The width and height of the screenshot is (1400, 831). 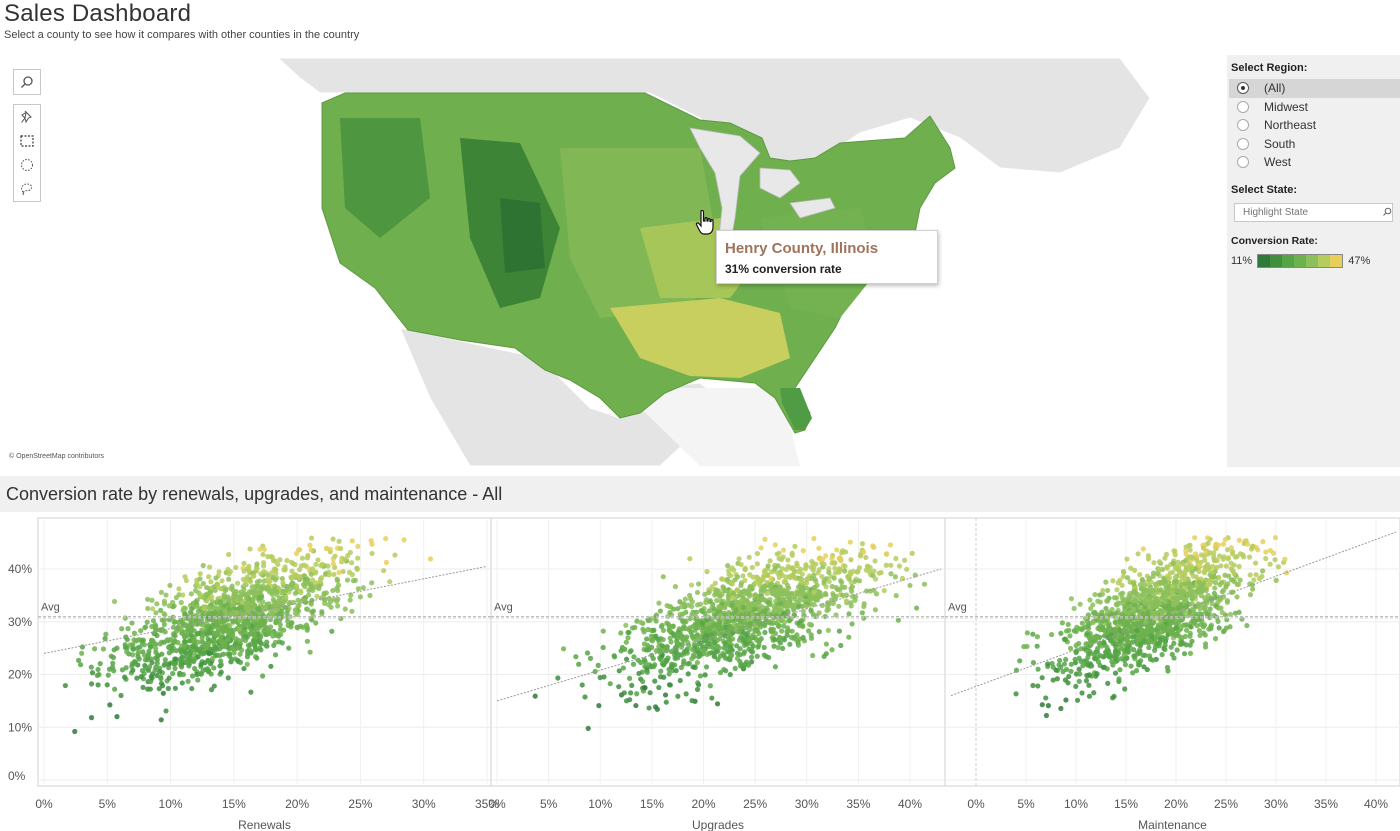 I want to click on radio-icon, so click(x=1243, y=106).